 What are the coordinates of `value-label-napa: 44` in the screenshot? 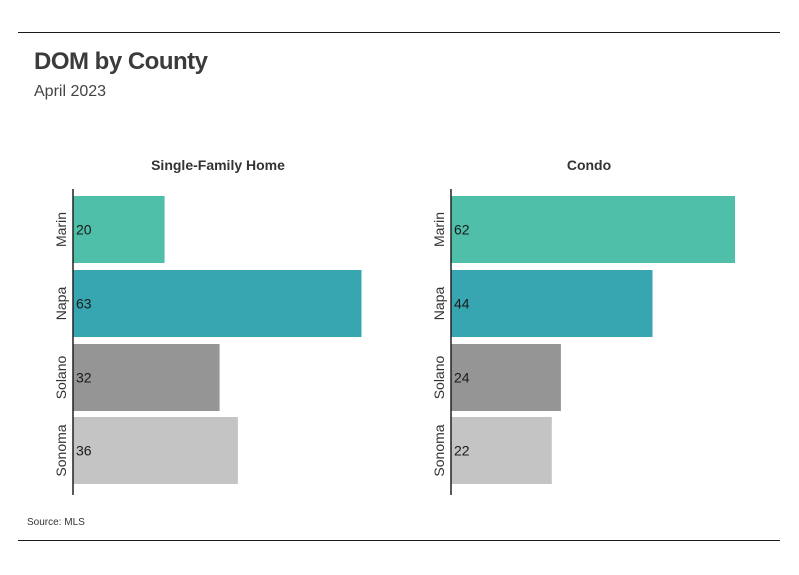 It's located at (462, 304).